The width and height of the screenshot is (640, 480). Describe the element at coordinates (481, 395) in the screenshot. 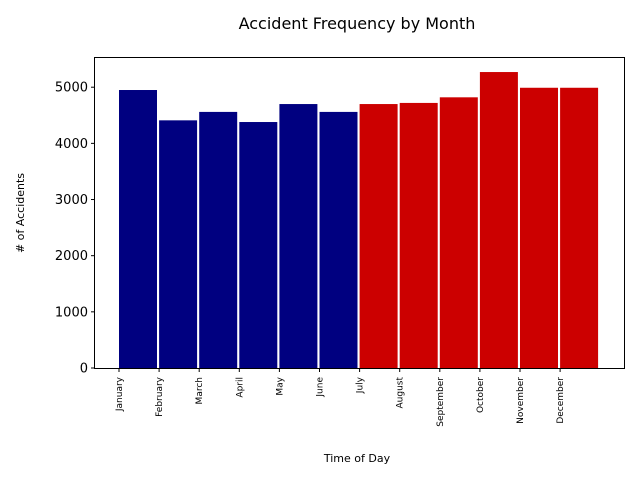

I see `x-tick-label-october: October` at that location.